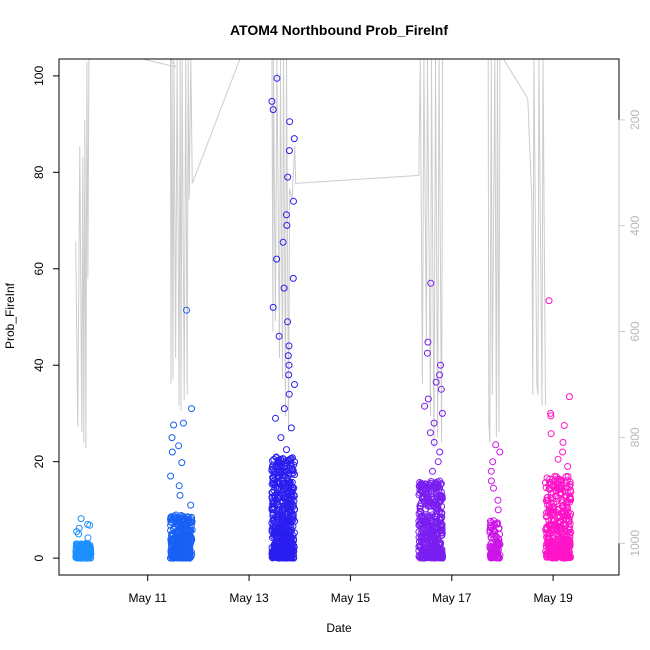  Describe the element at coordinates (635, 120) in the screenshot. I see `right-tick-label: 200` at that location.